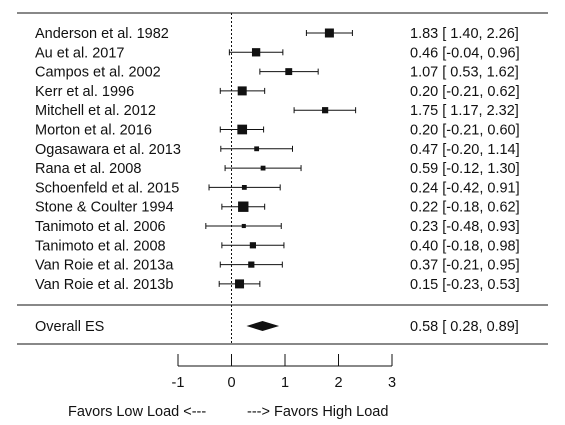 Image resolution: width=565 pixels, height=425 pixels. What do you see at coordinates (107, 188) in the screenshot?
I see `study-label: Schoenfeld et al. 2015` at bounding box center [107, 188].